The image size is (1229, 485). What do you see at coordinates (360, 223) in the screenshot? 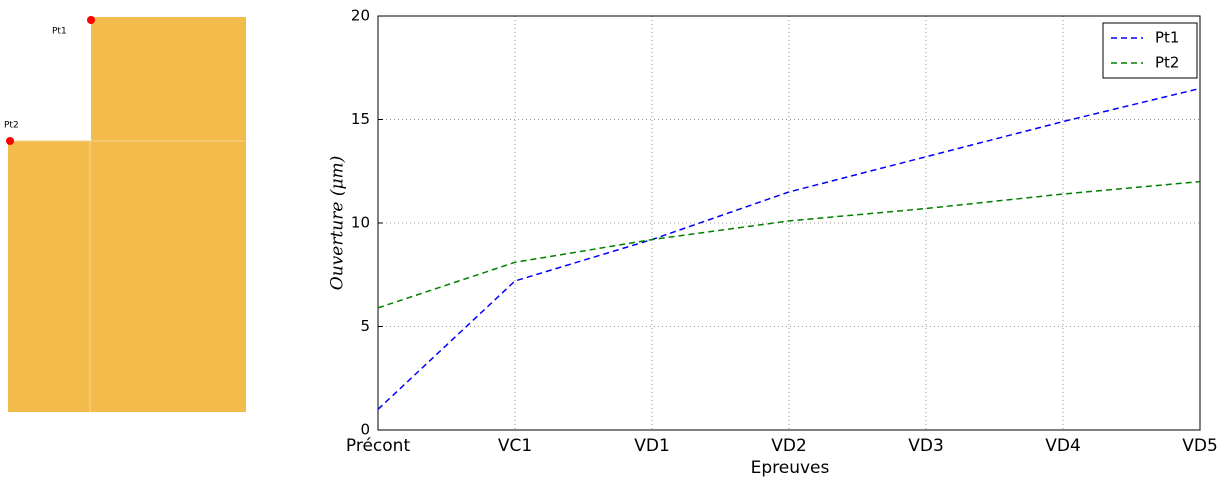
I see `y-tick-label: 10` at bounding box center [360, 223].